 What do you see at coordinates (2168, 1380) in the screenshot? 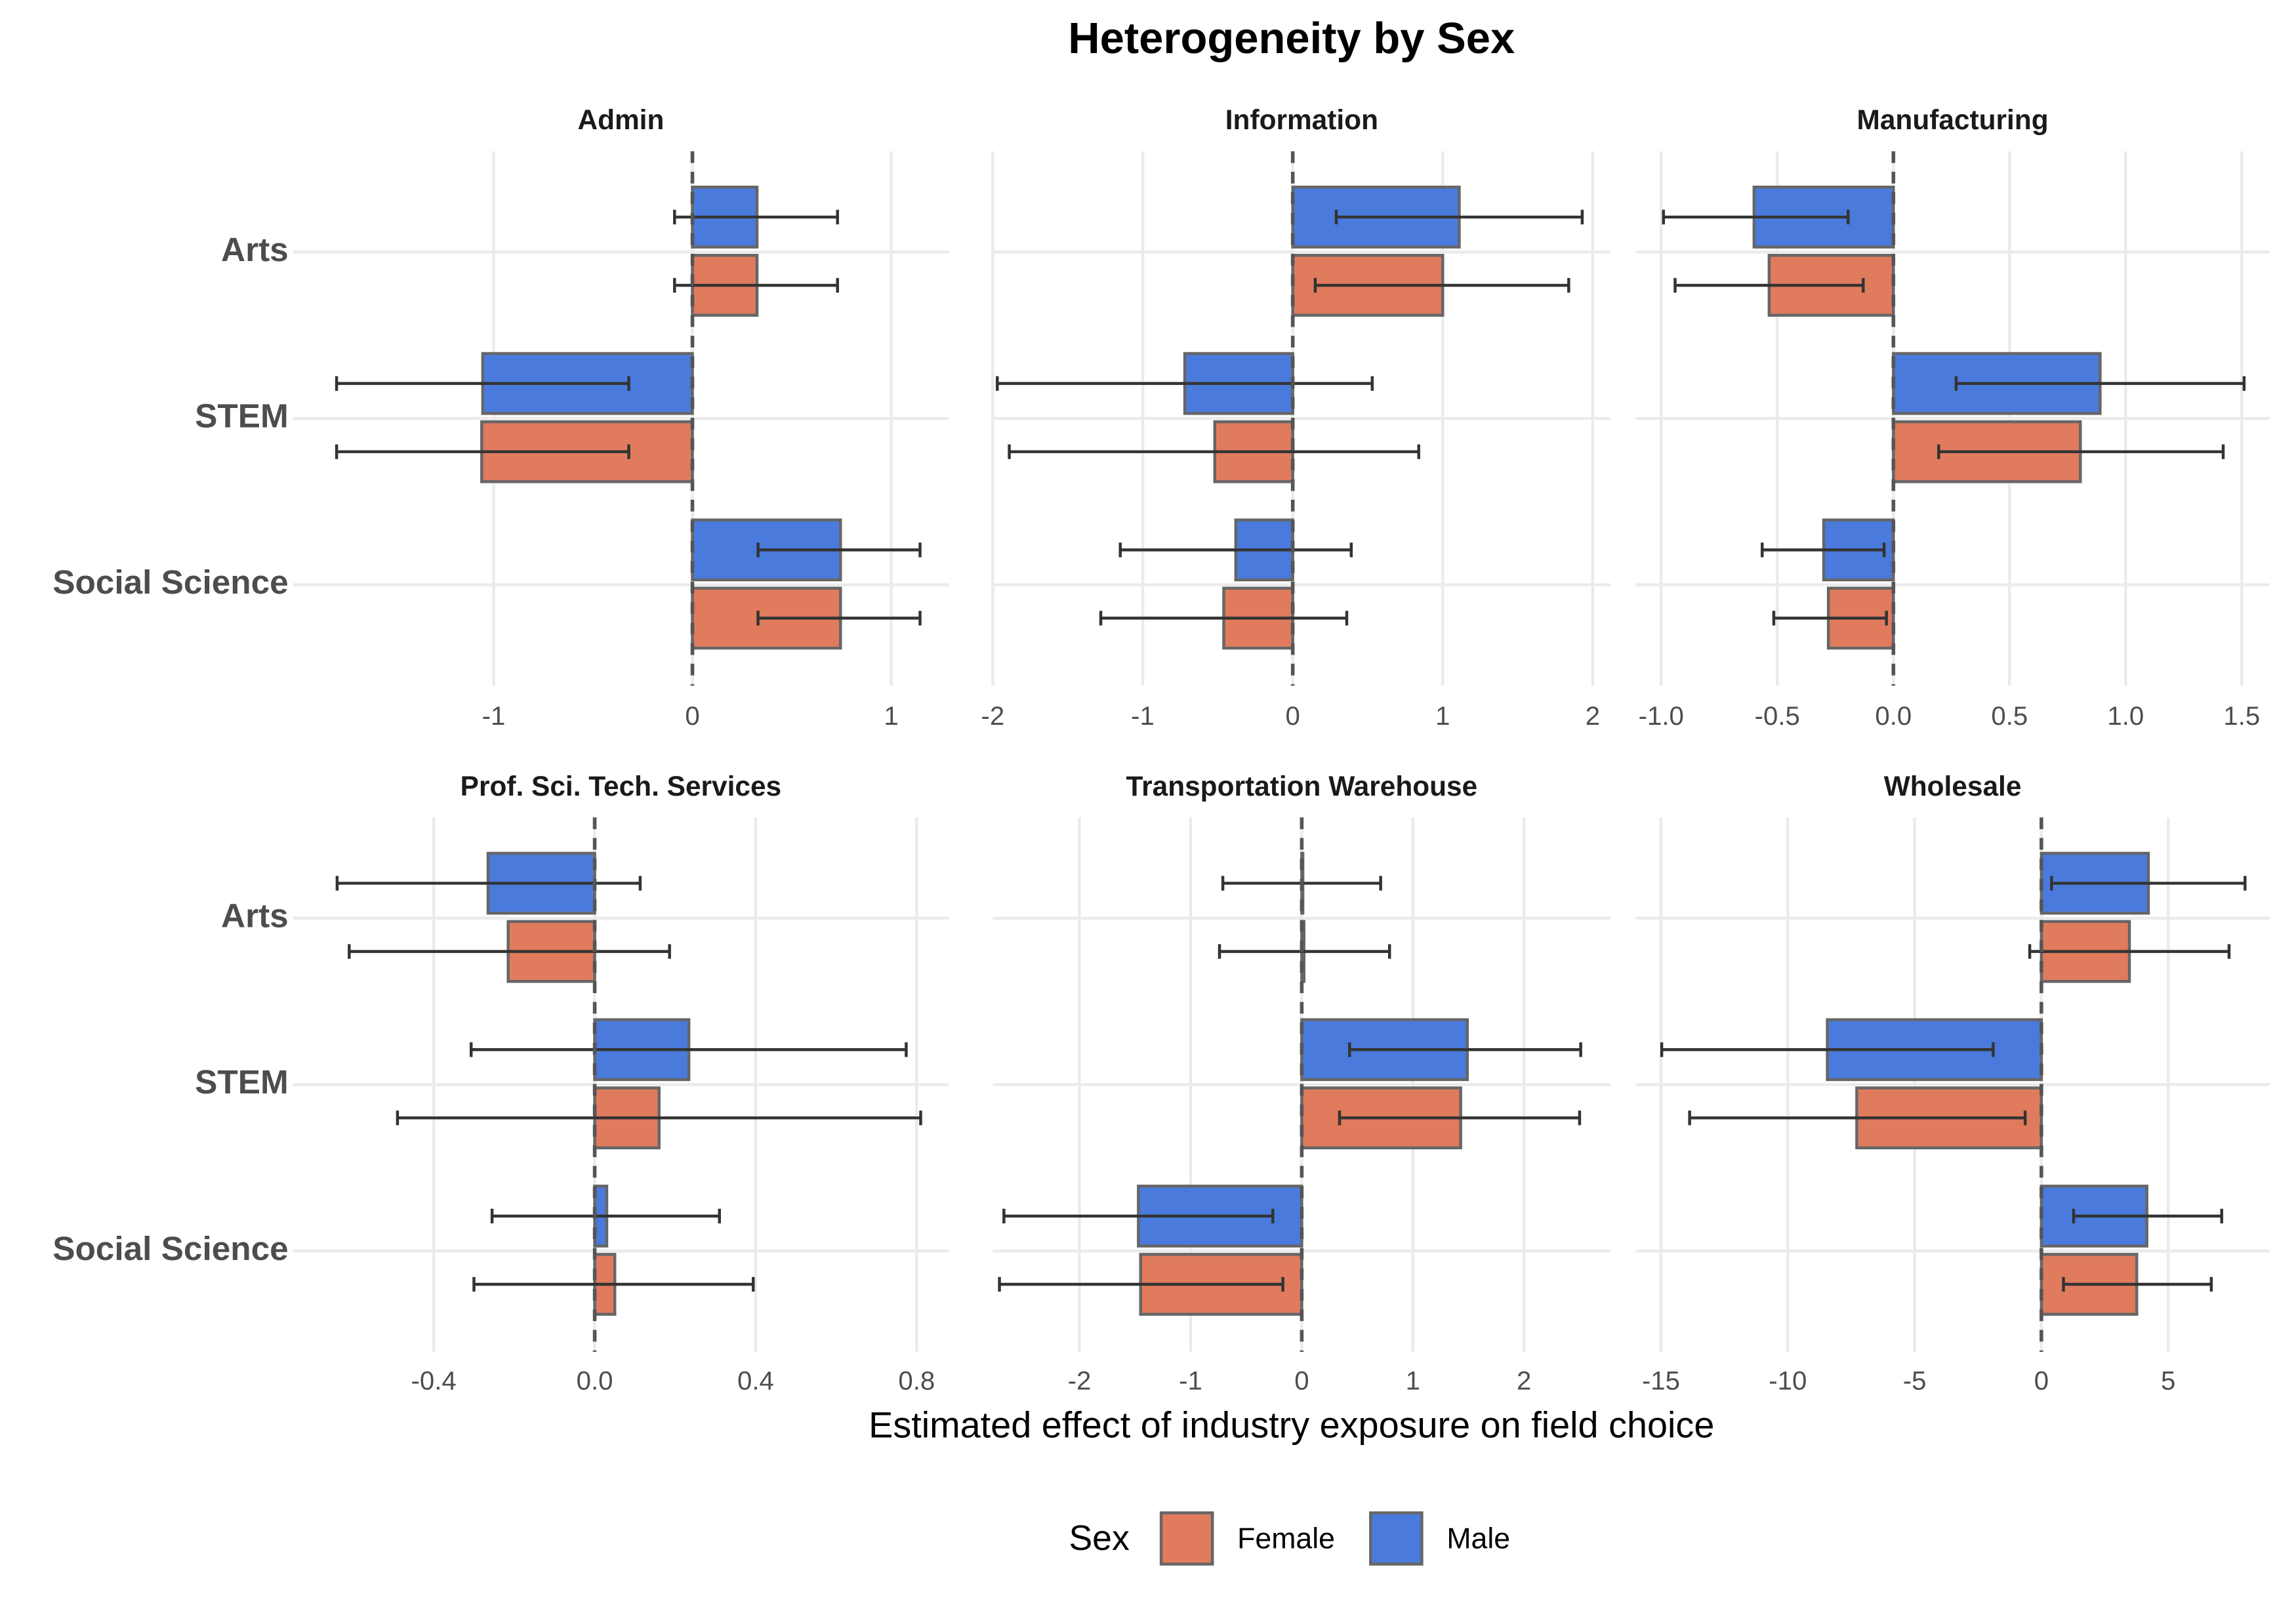
I see `x-tick-label: 5` at bounding box center [2168, 1380].